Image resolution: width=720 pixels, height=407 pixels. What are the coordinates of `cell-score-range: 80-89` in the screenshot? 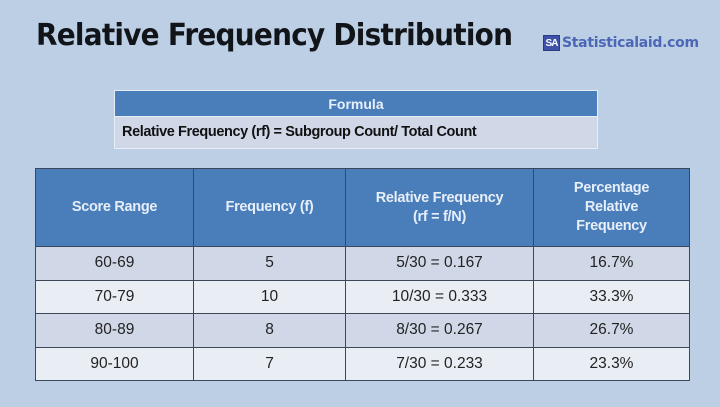 It's located at (114, 330).